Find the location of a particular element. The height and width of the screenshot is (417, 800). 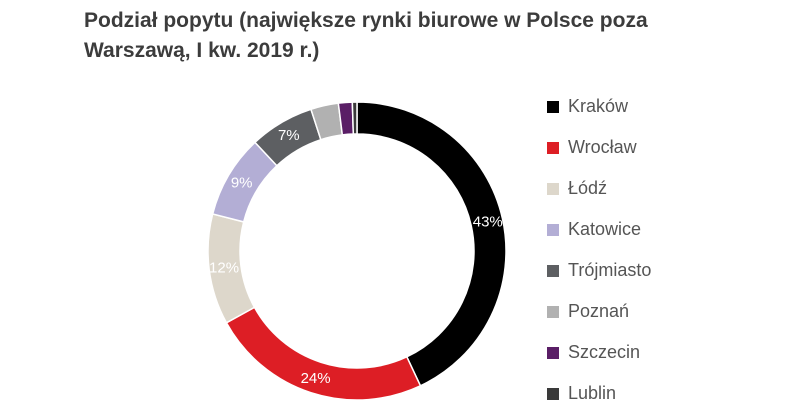

legend-item: Katowice is located at coordinates (599, 229).